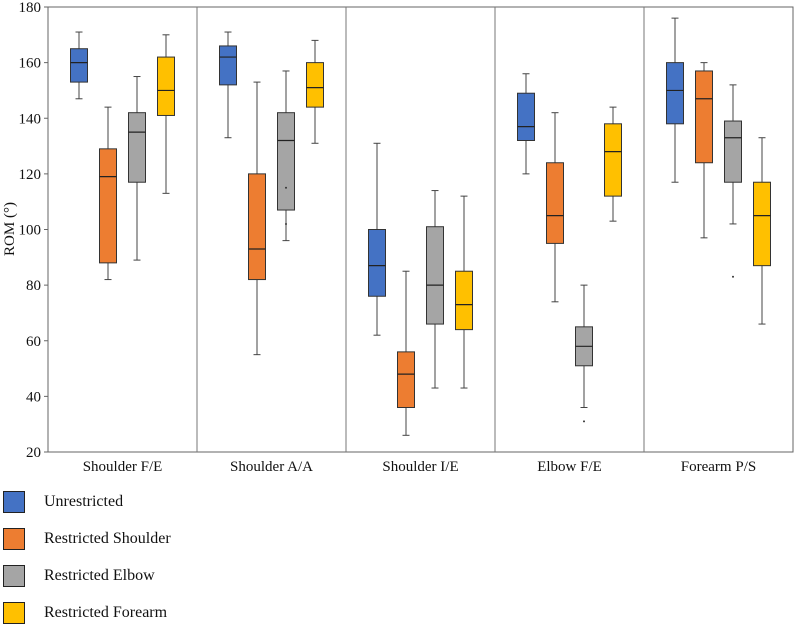 The height and width of the screenshot is (636, 795). What do you see at coordinates (160, 580) in the screenshot?
I see `legend-item-restricted-elbow: Restricted Elbow` at bounding box center [160, 580].